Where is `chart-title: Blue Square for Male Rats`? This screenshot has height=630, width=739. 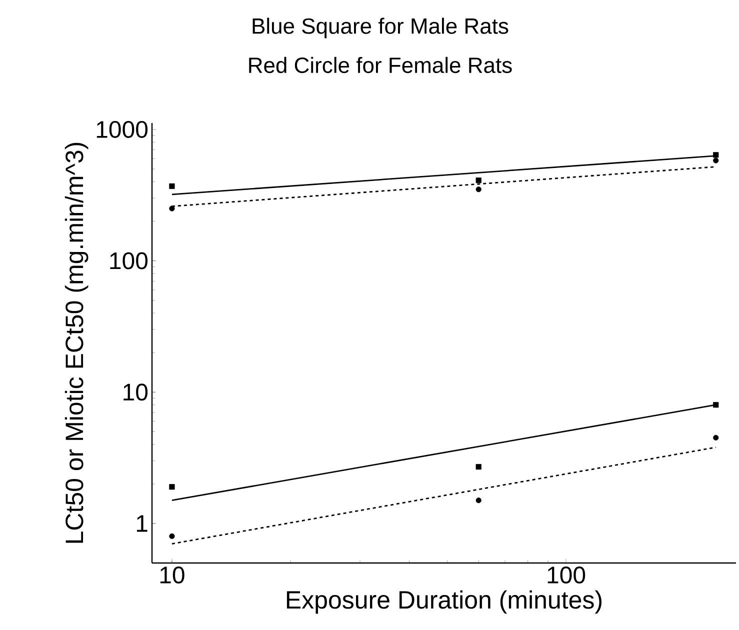 chart-title: Blue Square for Male Rats is located at coordinates (380, 28).